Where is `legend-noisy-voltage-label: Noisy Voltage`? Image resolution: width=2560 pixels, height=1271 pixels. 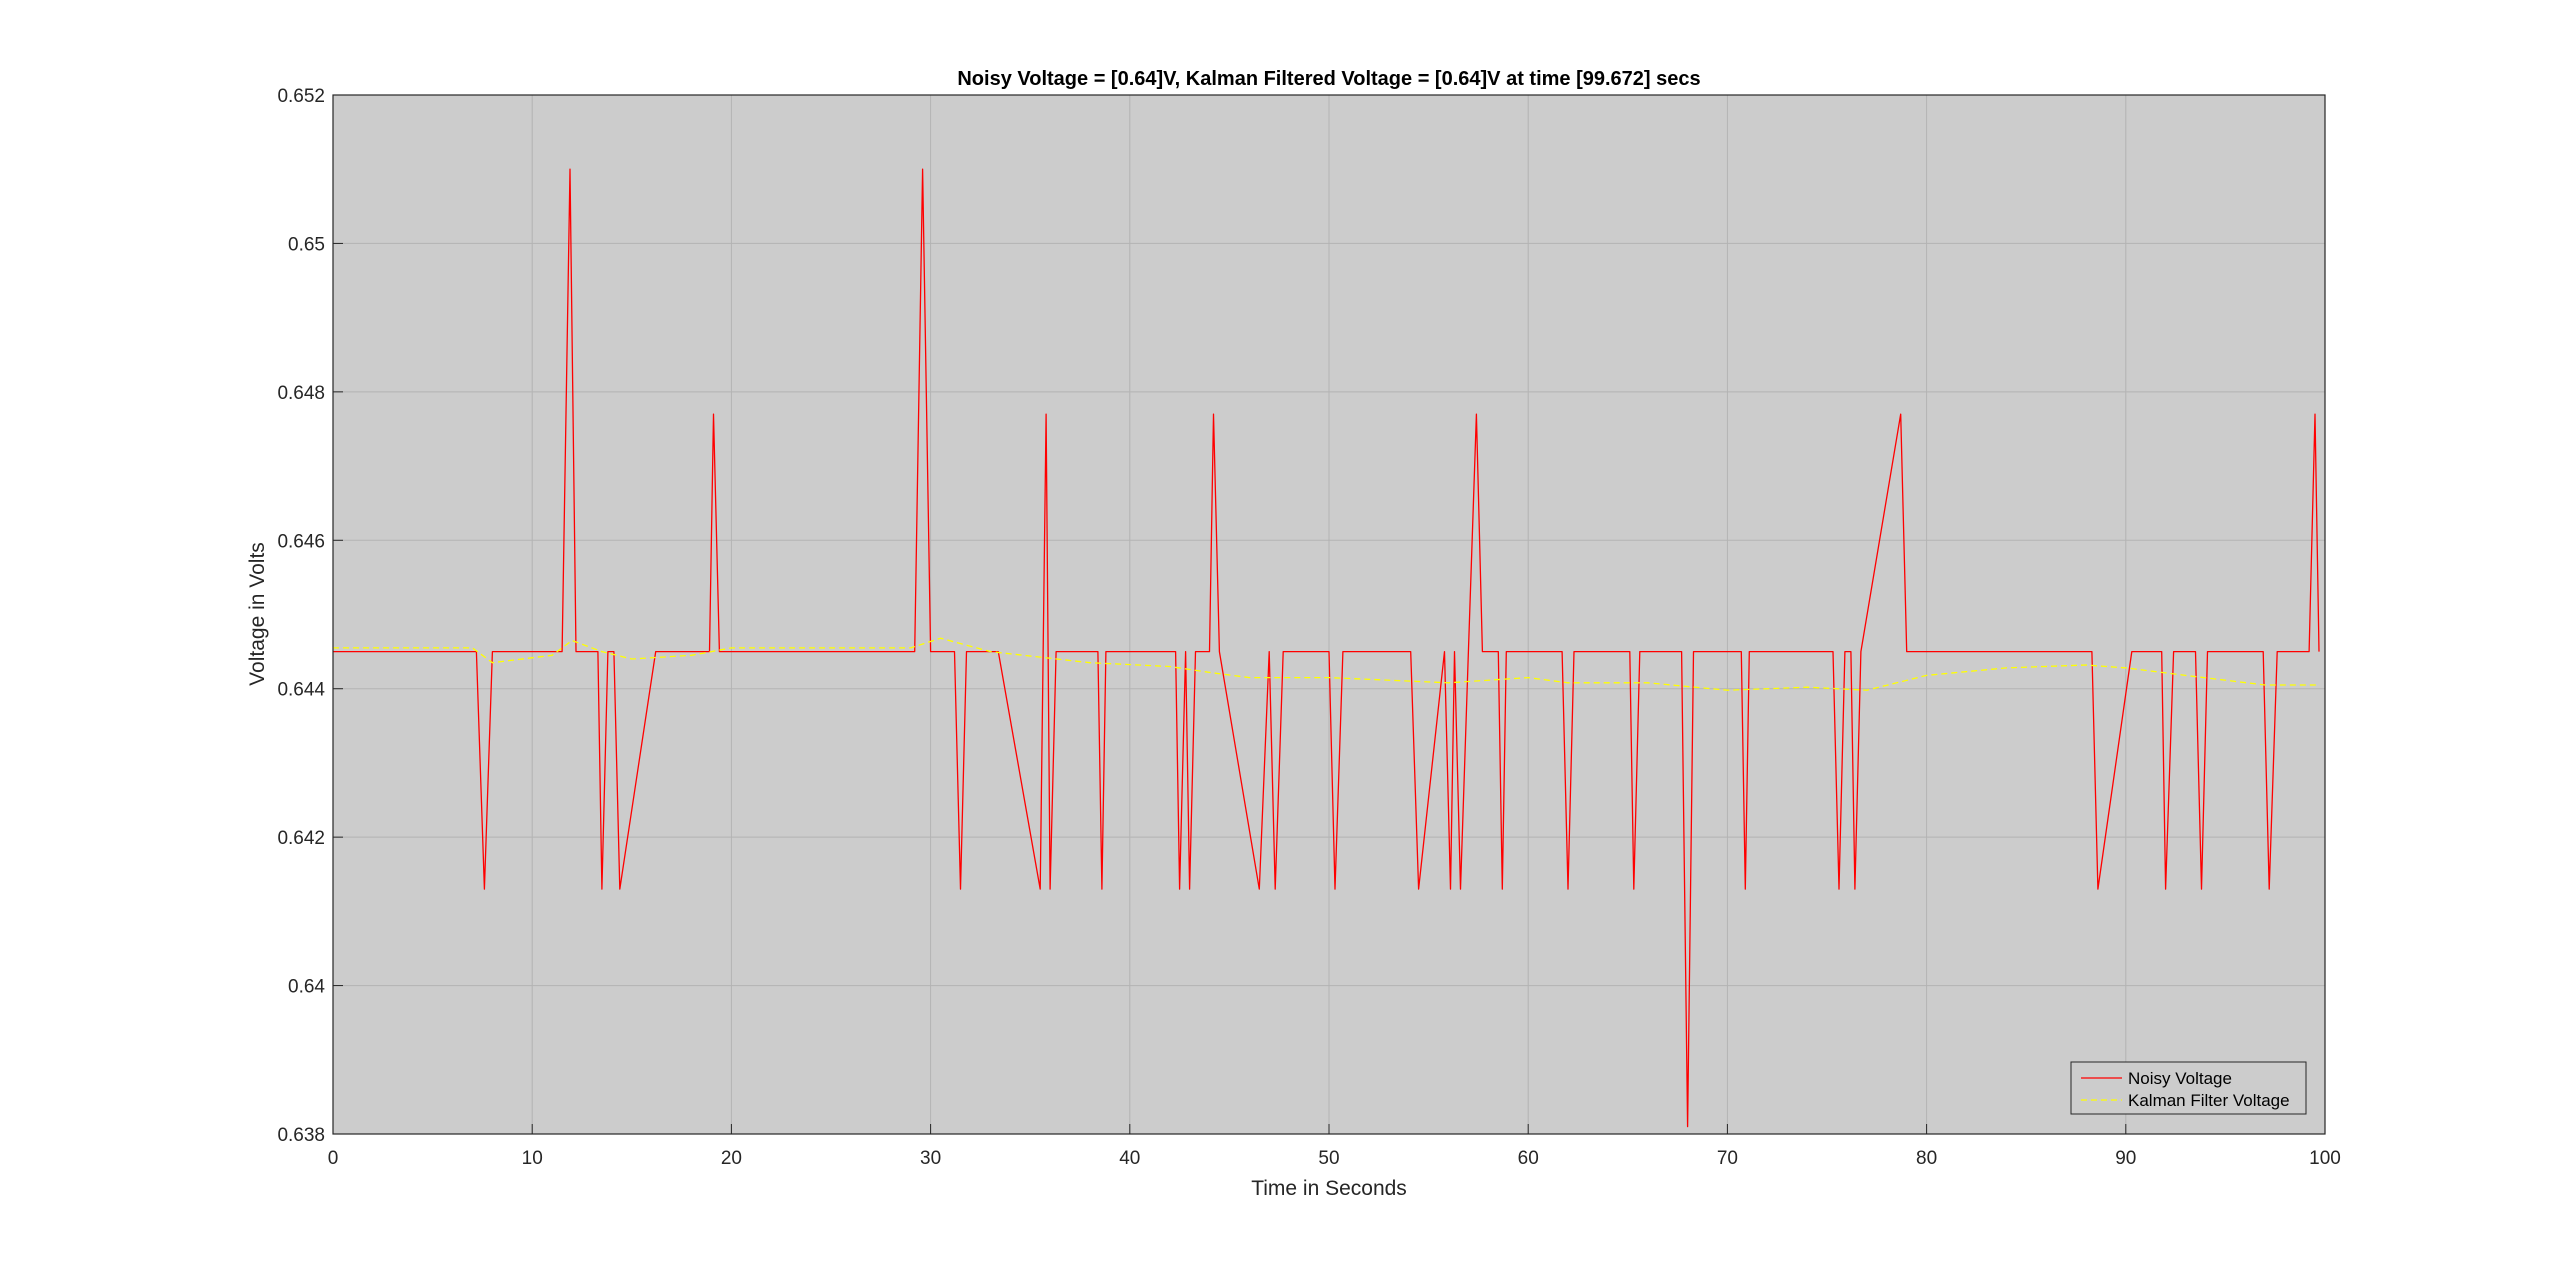
legend-noisy-voltage-label: Noisy Voltage is located at coordinates (2180, 1078).